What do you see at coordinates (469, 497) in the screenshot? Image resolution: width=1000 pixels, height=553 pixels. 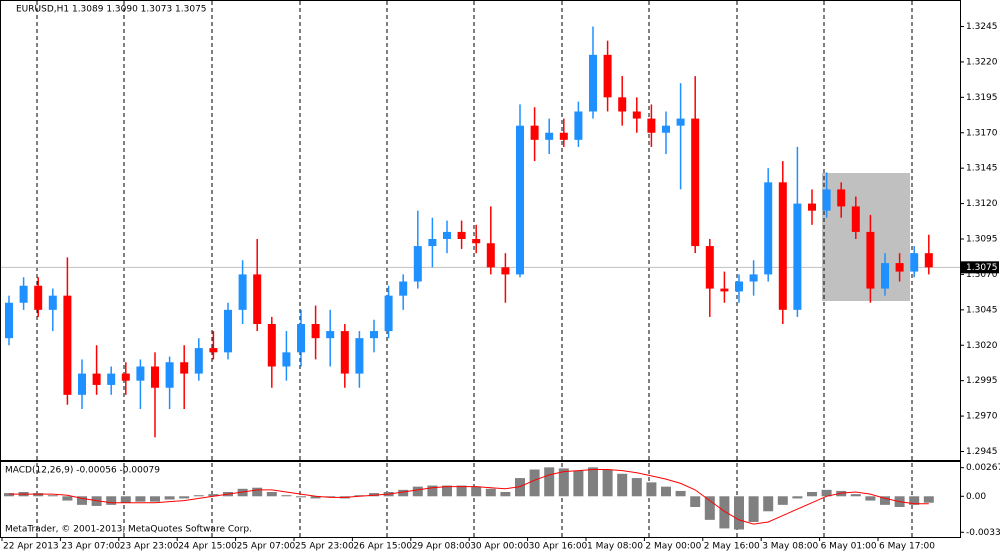 I see `signal-line` at bounding box center [469, 497].